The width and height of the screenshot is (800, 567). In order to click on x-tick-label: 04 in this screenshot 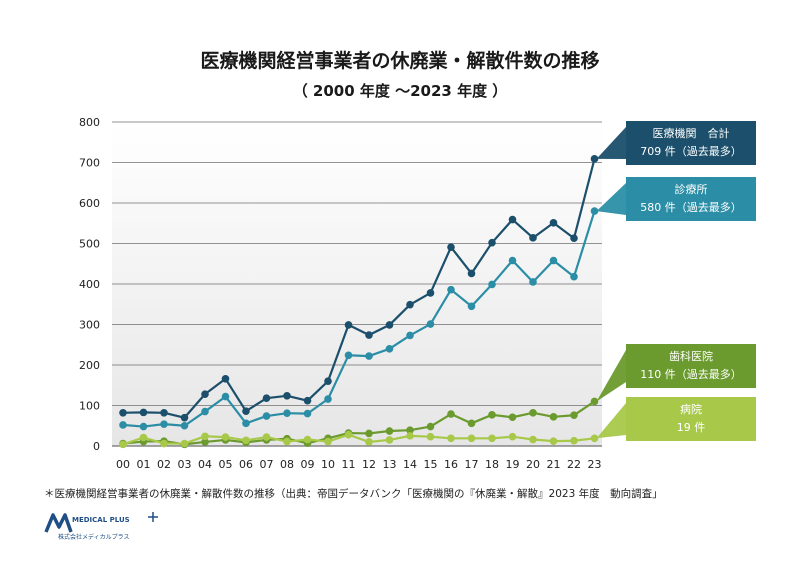, I will do `click(205, 464)`.